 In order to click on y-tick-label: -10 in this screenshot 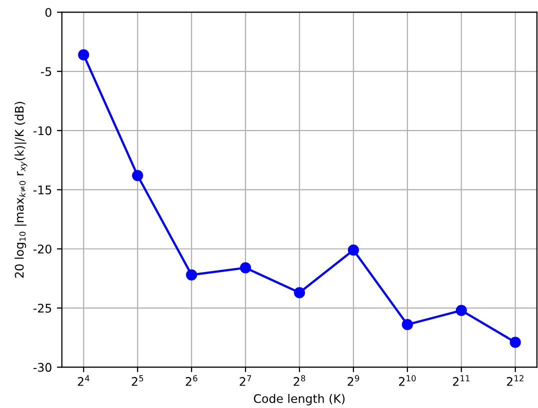, I will do `click(42, 131)`.